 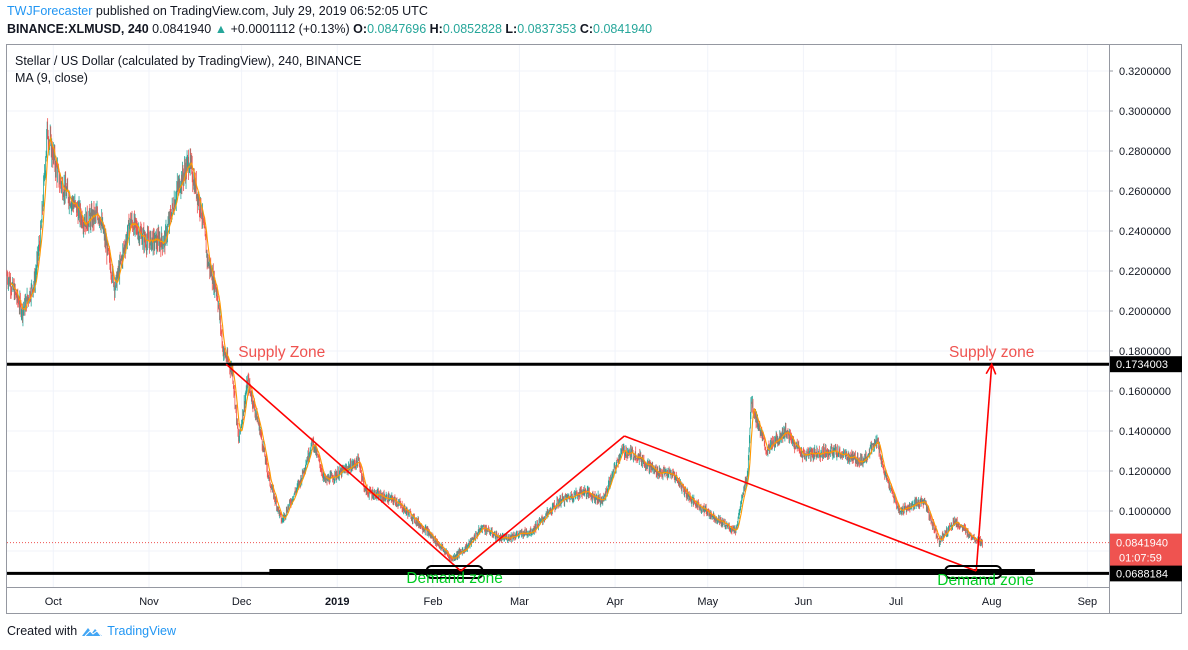 I want to click on level-price-label: 0.1734003, so click(x=1142, y=365).